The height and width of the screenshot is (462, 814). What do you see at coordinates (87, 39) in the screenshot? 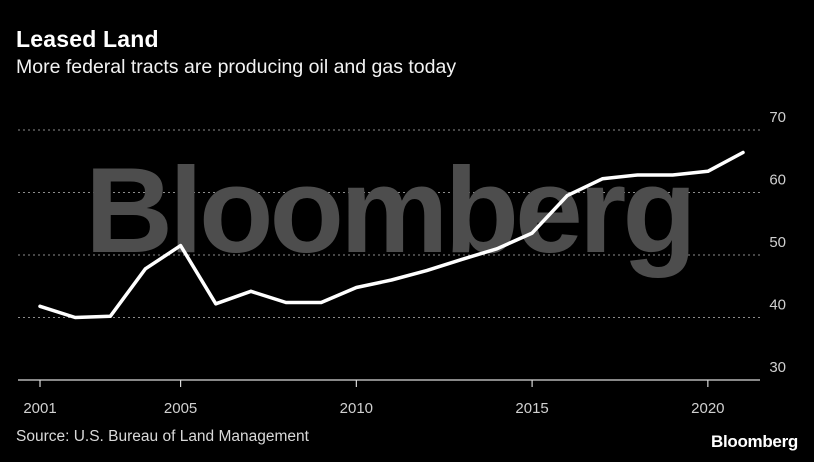
I see `chart-title: Leased Land` at bounding box center [87, 39].